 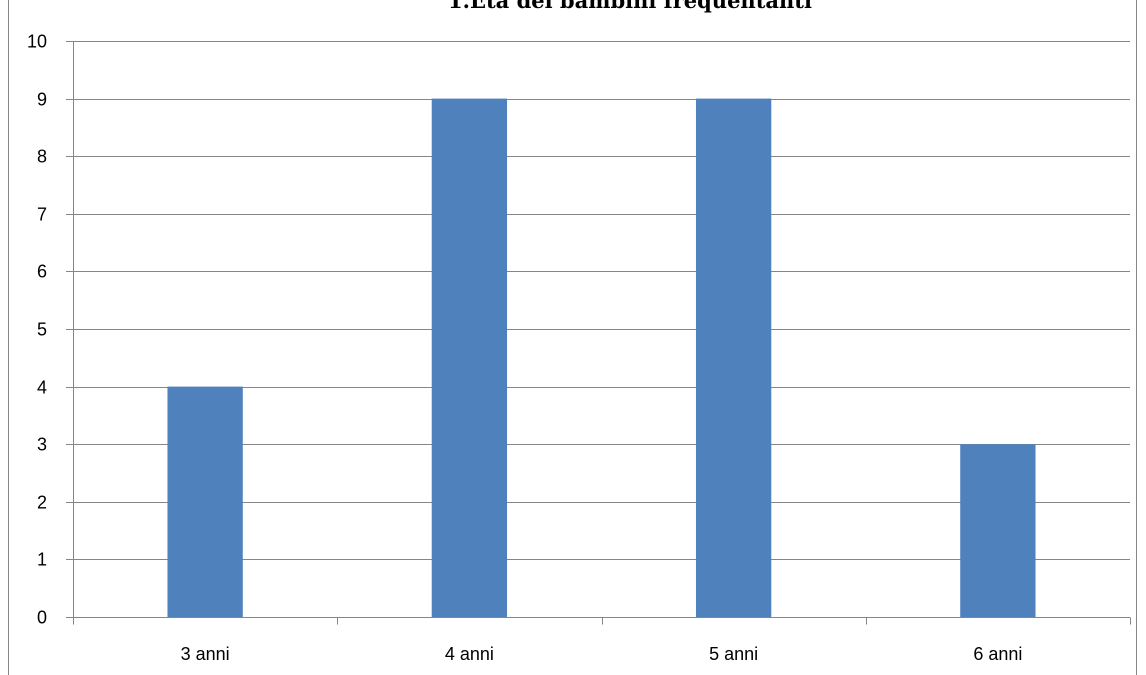 I want to click on y-tick-label: 7, so click(x=42, y=215).